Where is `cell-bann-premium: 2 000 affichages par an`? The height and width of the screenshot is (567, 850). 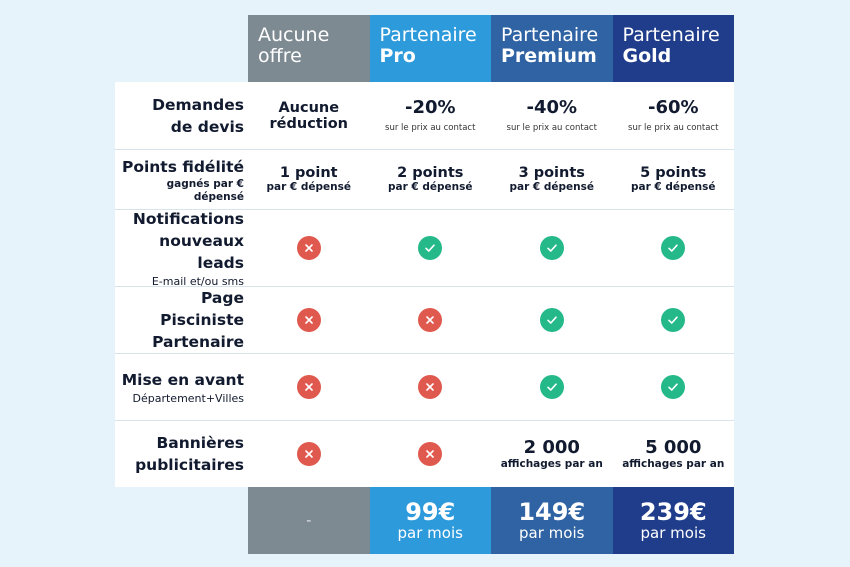
cell-bann-premium: 2 000 affichages par an is located at coordinates (552, 454).